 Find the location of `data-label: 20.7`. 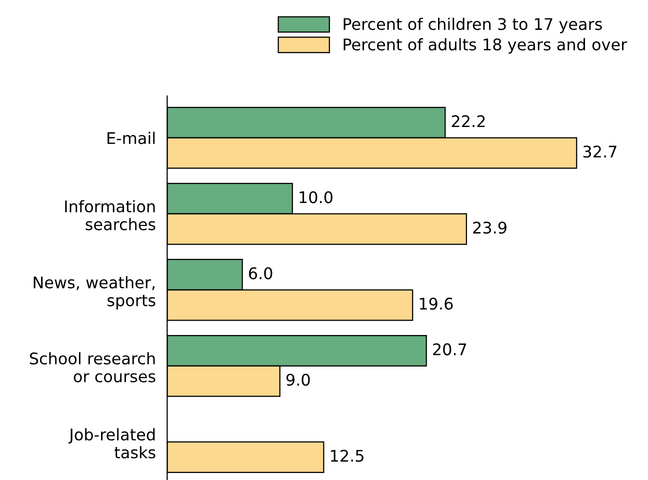

data-label: 20.7 is located at coordinates (449, 349).